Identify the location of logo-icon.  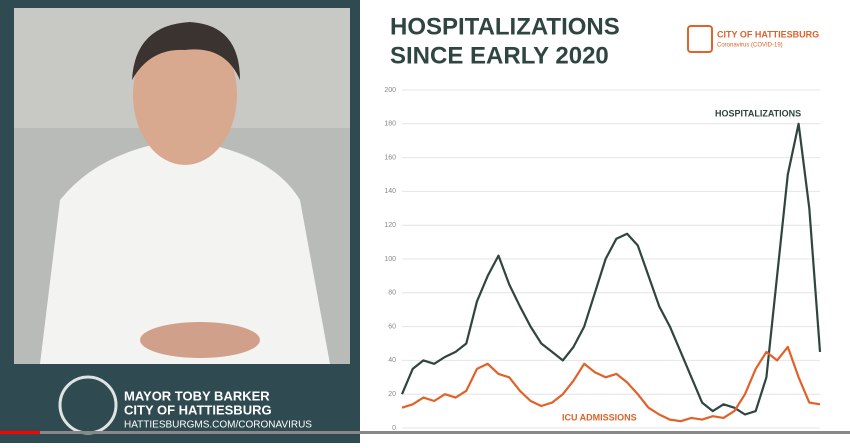
(700, 39).